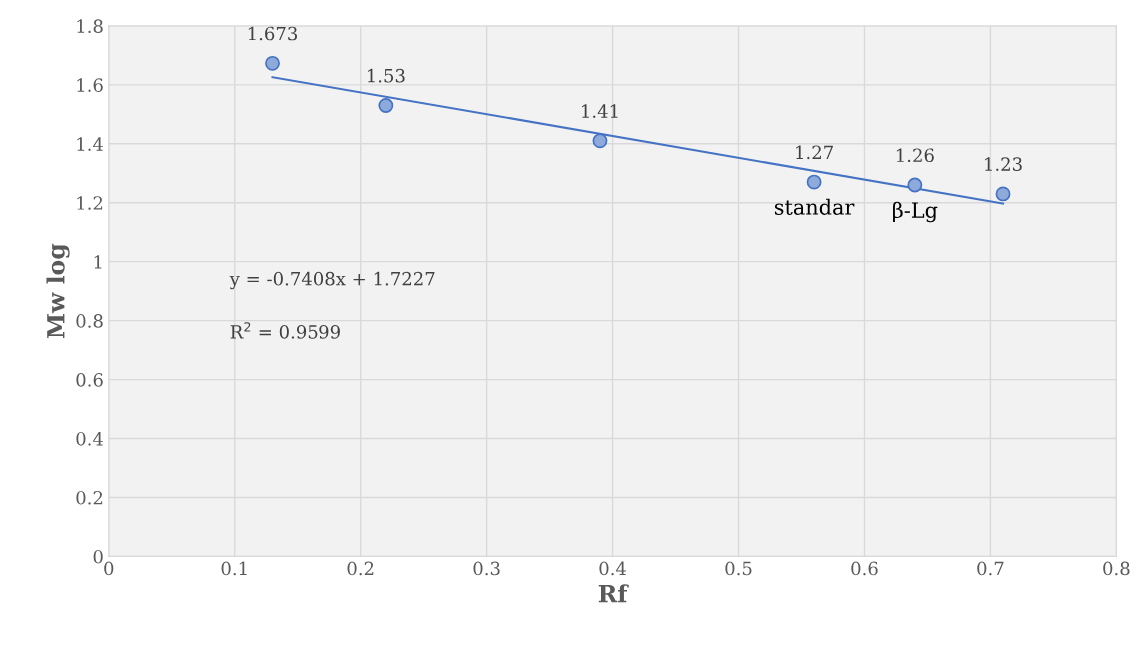 Image resolution: width=1145 pixels, height=647 pixels. Describe the element at coordinates (285, 330) in the screenshot. I see `annotation: R$^{2}$ = 0.9599` at that location.